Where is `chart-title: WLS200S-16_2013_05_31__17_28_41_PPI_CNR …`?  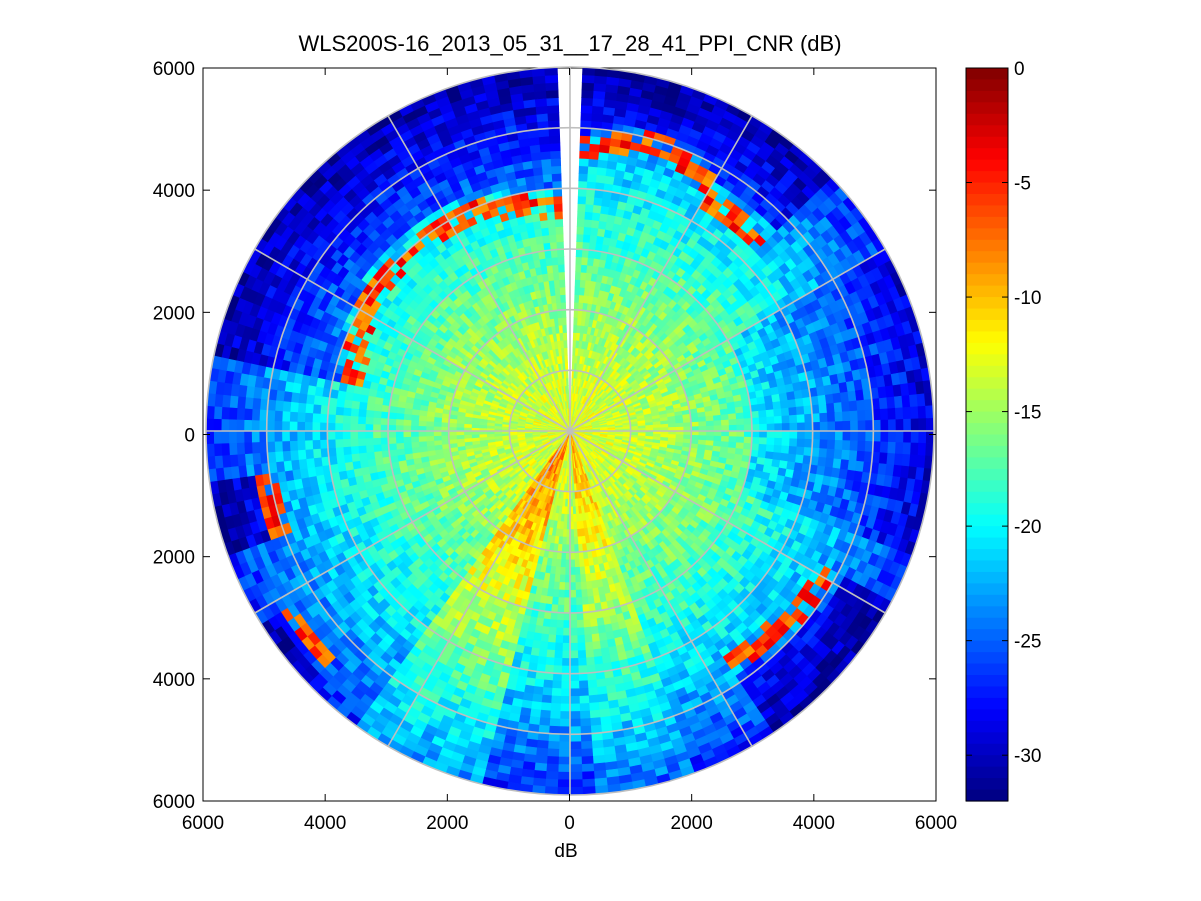 chart-title: WLS200S-16_2013_05_31__17_28_41_PPI_CNR … is located at coordinates (569, 43).